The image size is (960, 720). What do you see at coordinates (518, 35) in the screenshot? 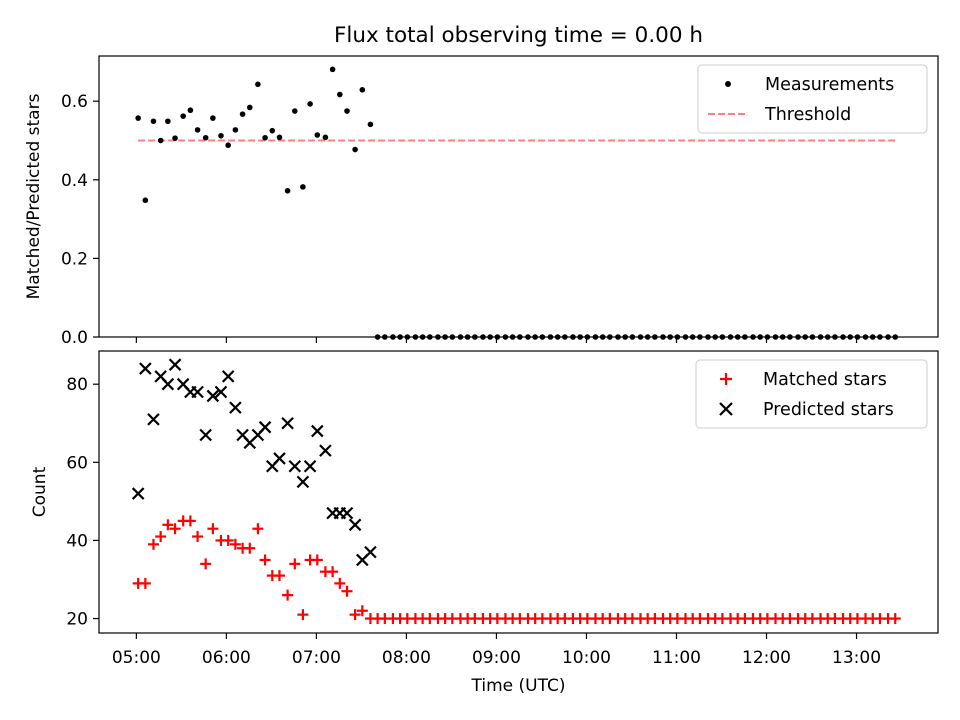
I see `chart-title: Flux total observing time = 0.00 h` at bounding box center [518, 35].